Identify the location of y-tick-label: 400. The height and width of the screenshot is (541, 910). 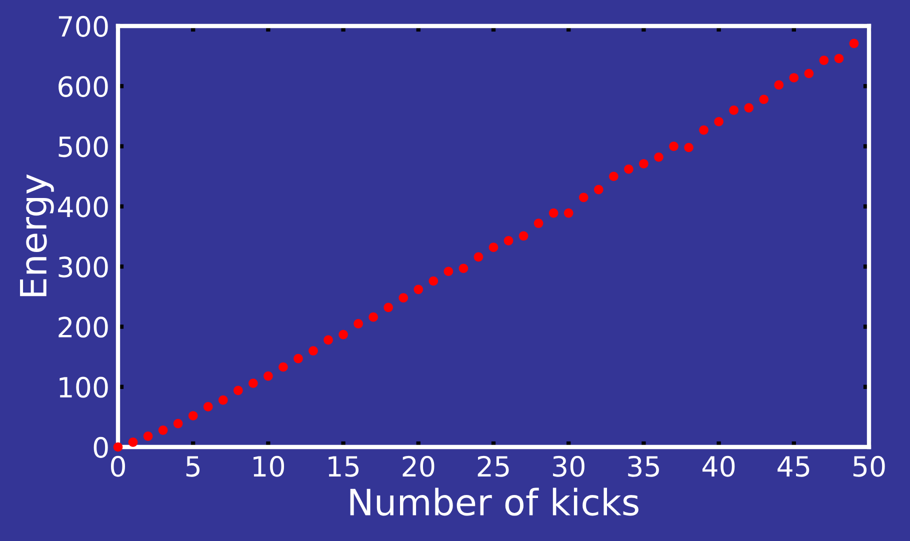
(83, 207).